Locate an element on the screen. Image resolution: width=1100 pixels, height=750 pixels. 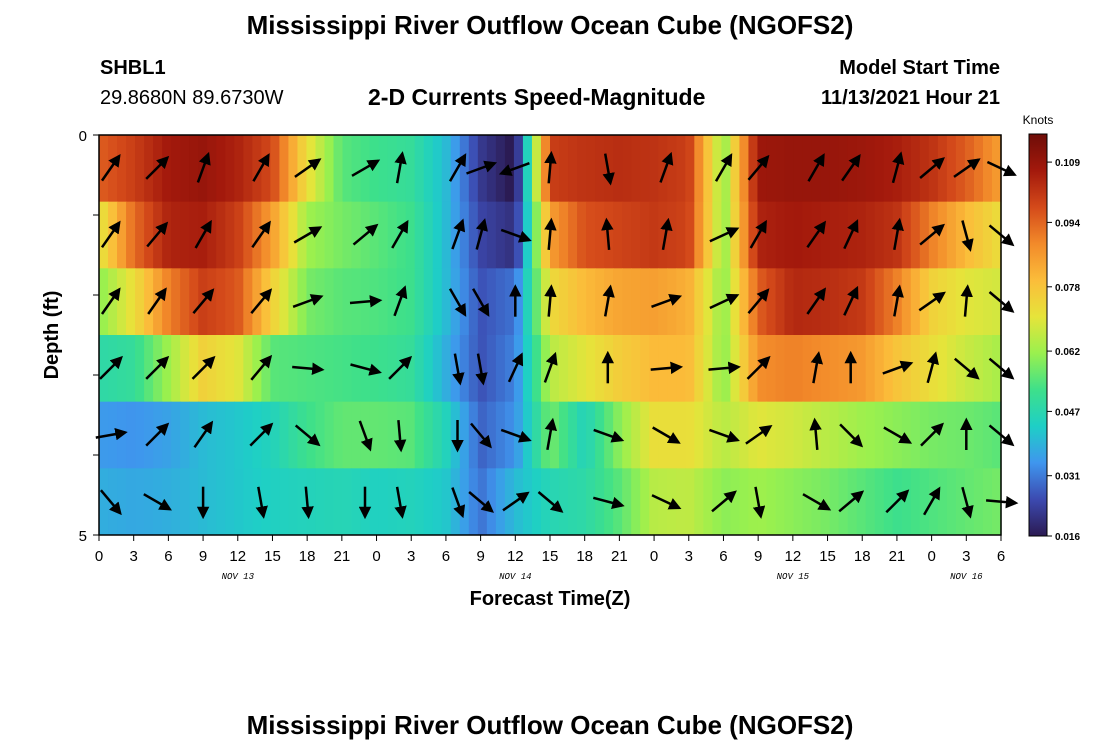
x-tick-label: 15 is located at coordinates (550, 556).